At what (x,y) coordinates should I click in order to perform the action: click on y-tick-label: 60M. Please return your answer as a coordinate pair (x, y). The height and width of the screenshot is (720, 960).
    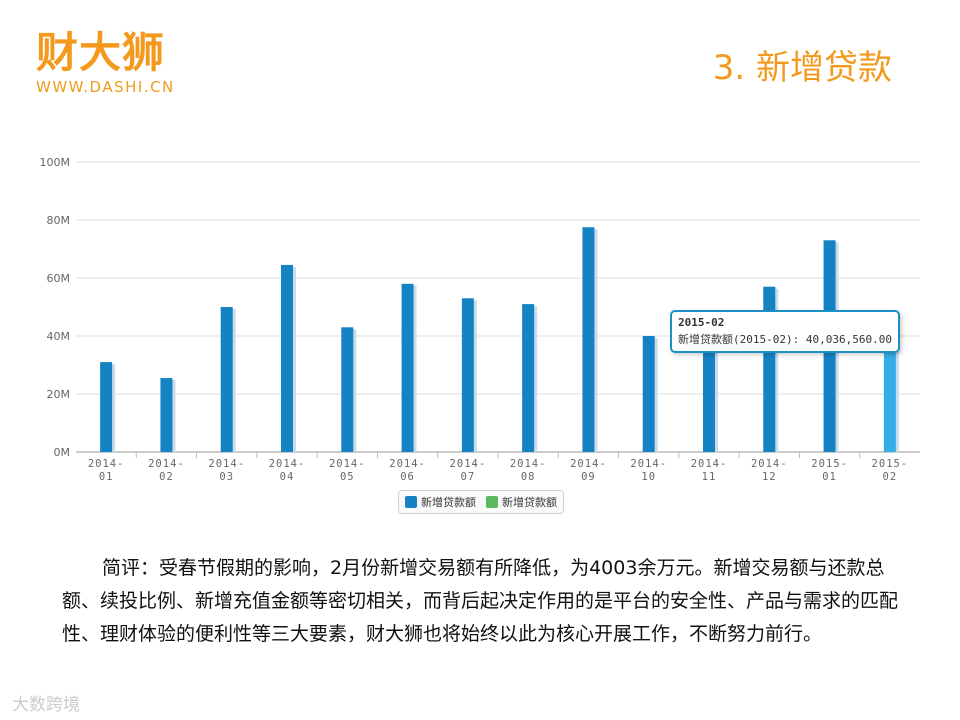
    Looking at the image, I should click on (59, 278).